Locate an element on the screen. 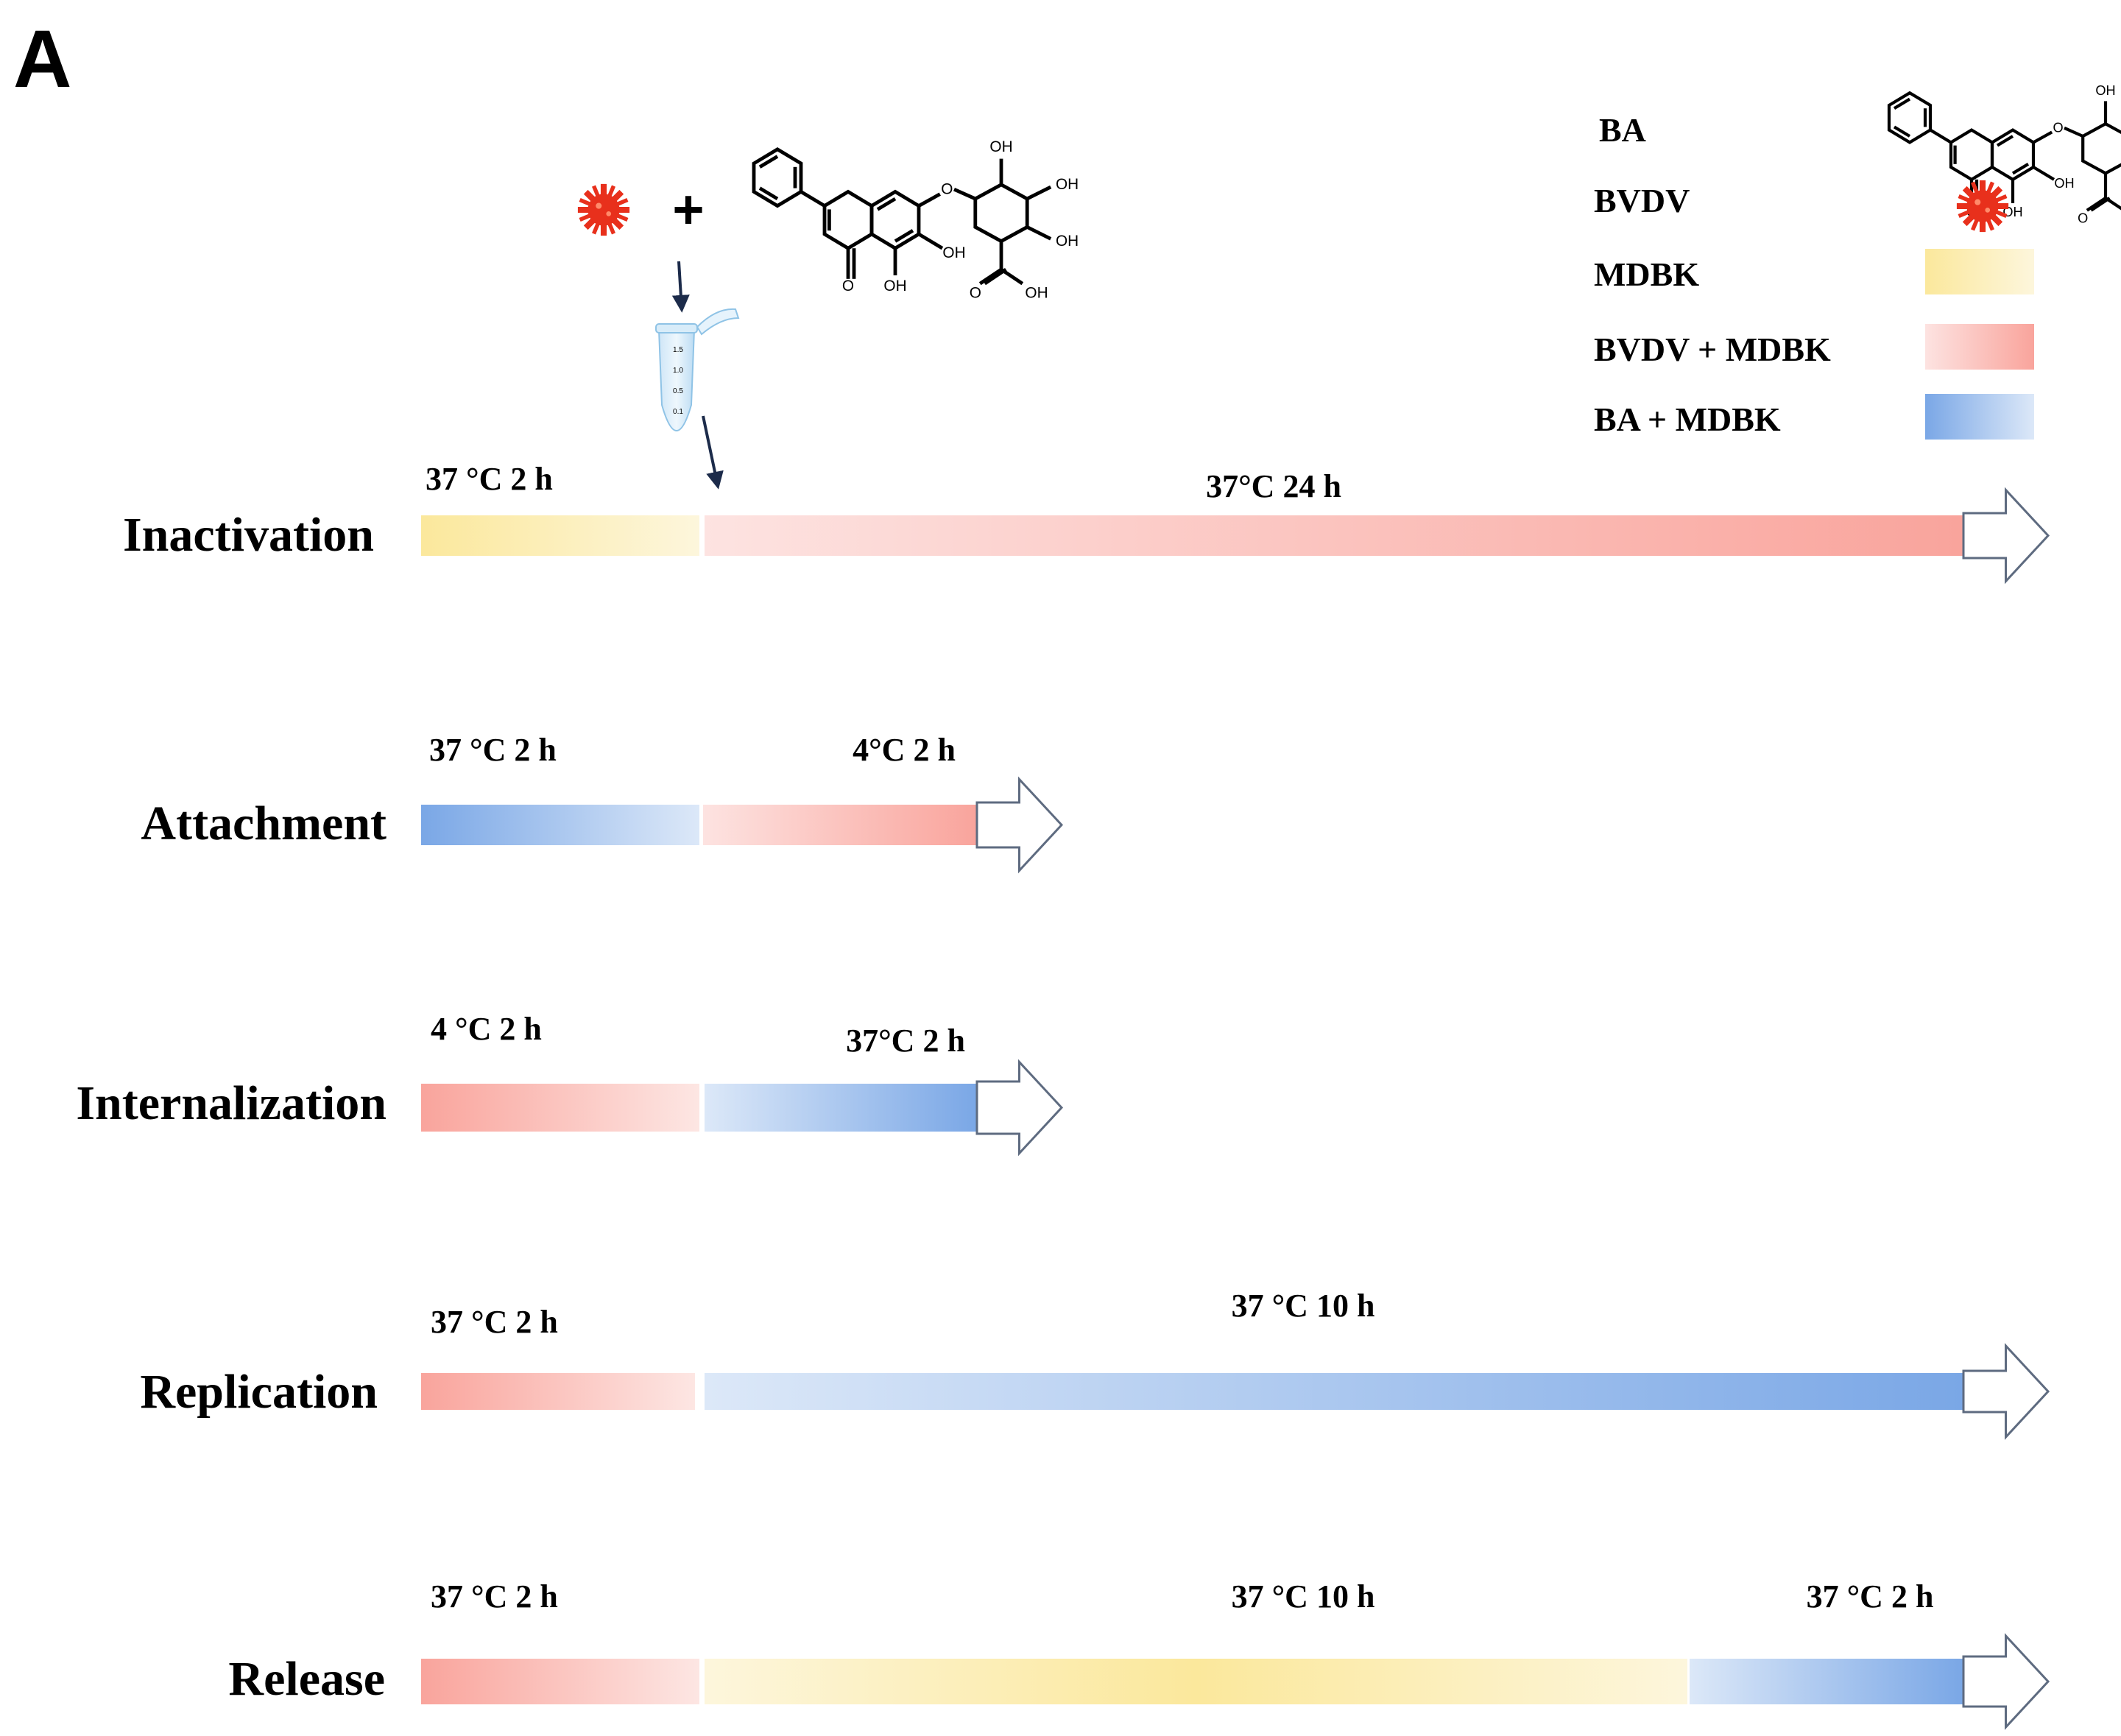 The width and height of the screenshot is (2121, 1736). row-label: Attachment is located at coordinates (264, 823).